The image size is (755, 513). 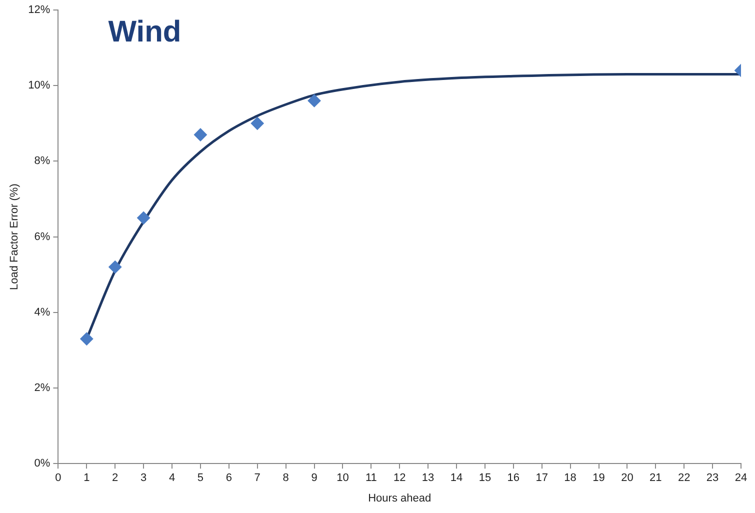 What do you see at coordinates (712, 478) in the screenshot?
I see `x-tick-label: 23` at bounding box center [712, 478].